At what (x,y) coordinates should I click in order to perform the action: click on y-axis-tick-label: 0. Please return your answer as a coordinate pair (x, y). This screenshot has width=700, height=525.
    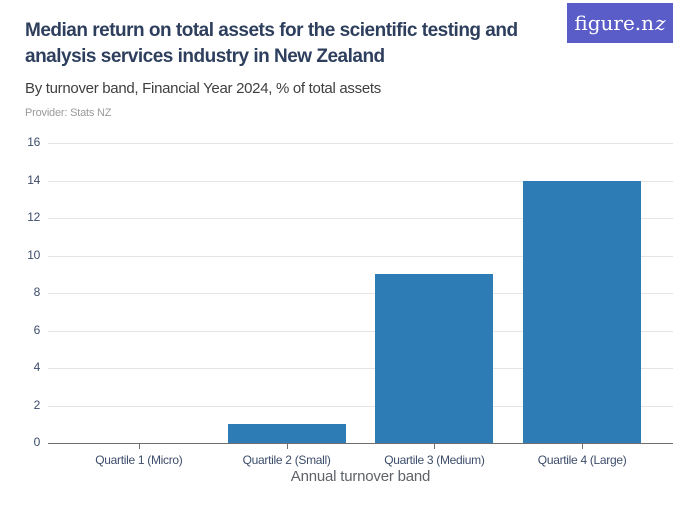
    Looking at the image, I should click on (37, 442).